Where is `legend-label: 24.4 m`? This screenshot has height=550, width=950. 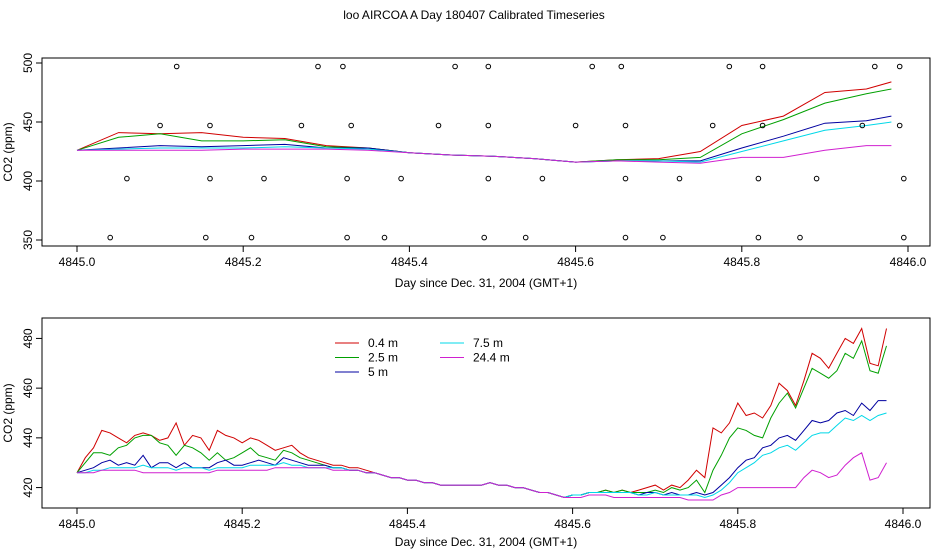 legend-label: 24.4 m is located at coordinates (491, 358).